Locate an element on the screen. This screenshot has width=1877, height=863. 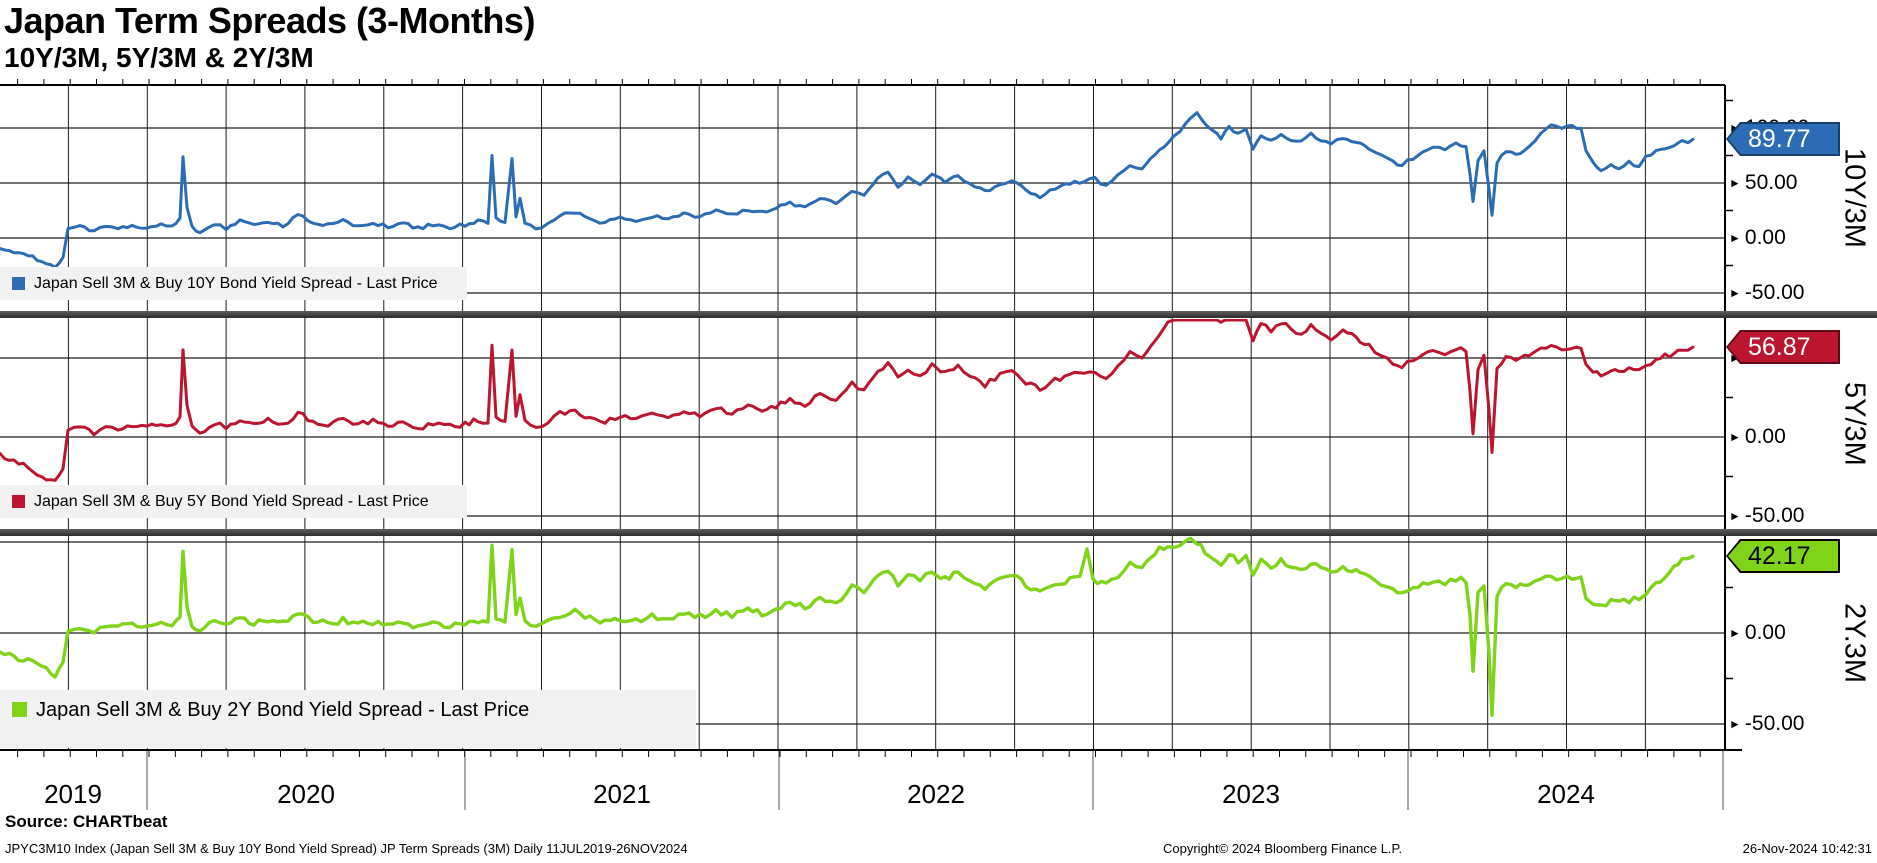
price-tag-value: 89.77 is located at coordinates (1783, 139).